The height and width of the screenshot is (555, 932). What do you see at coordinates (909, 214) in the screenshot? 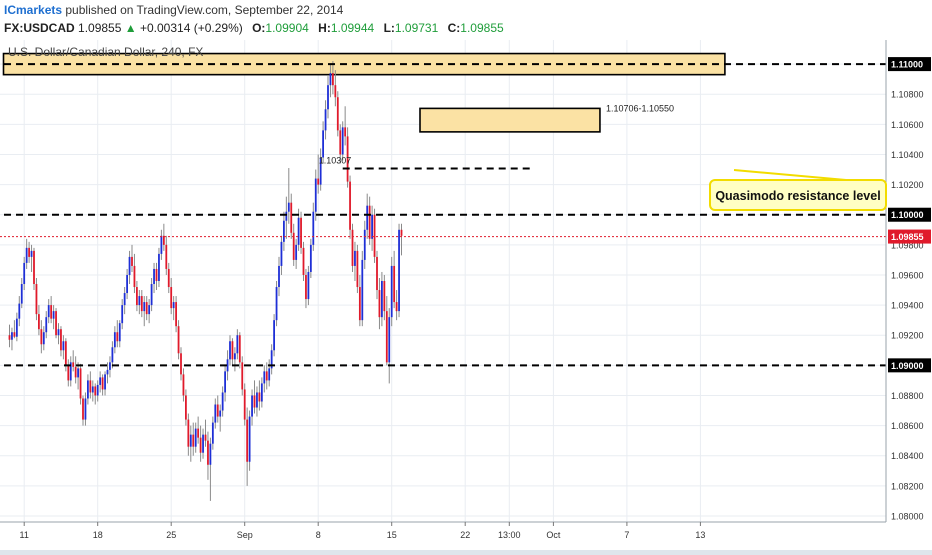
I see `level-badge` at bounding box center [909, 214].